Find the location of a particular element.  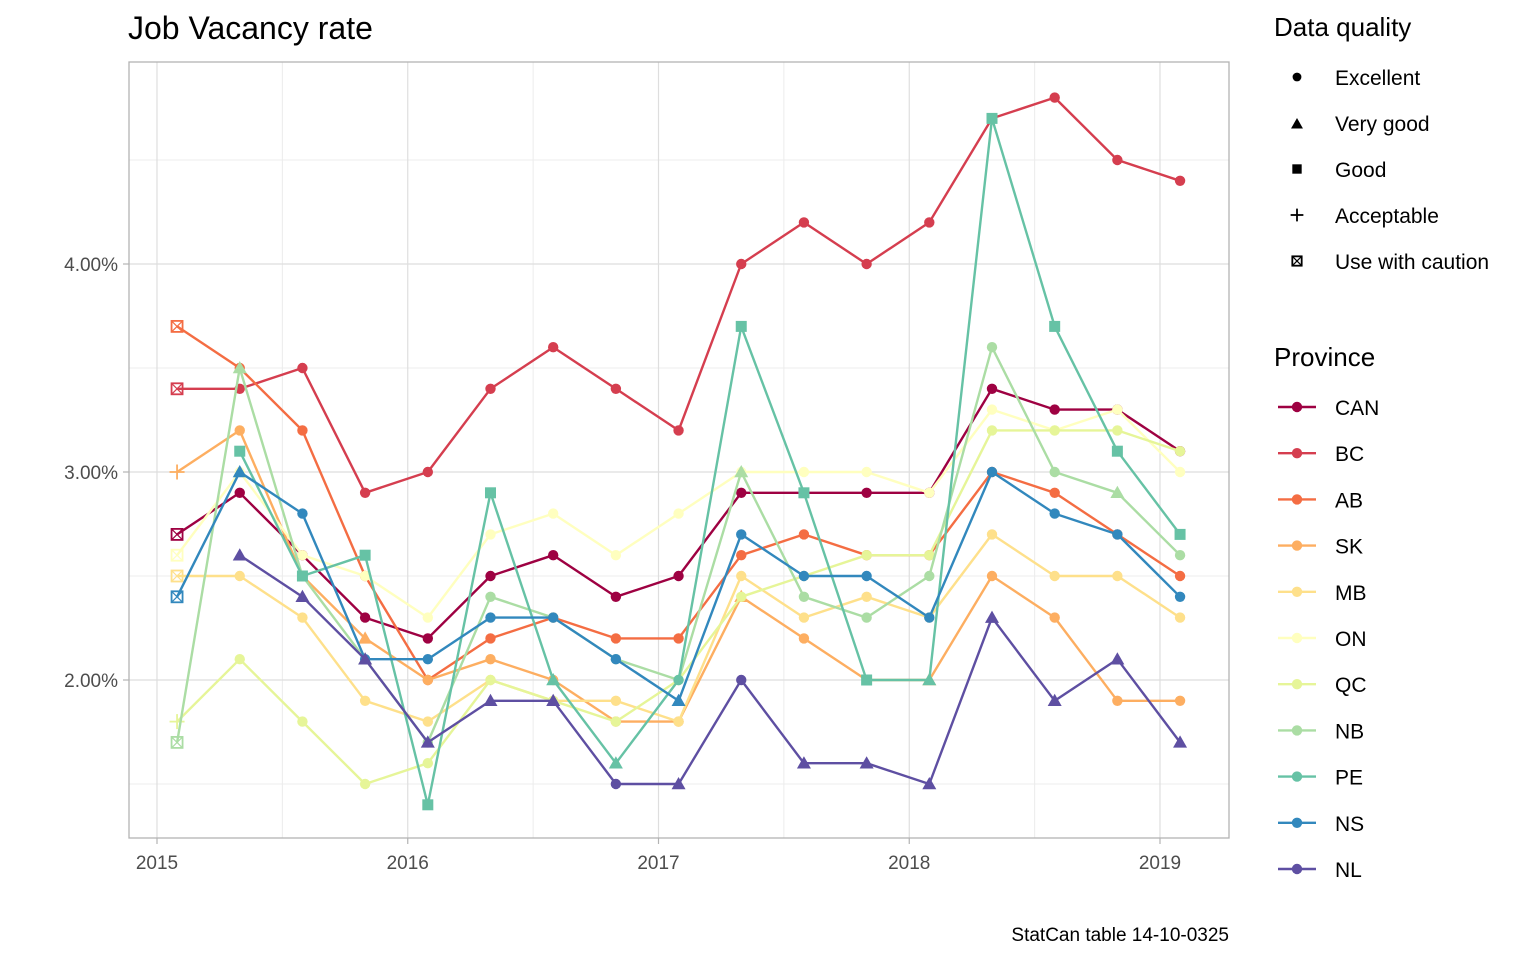

province-legend-item: SK is located at coordinates (1320, 547).